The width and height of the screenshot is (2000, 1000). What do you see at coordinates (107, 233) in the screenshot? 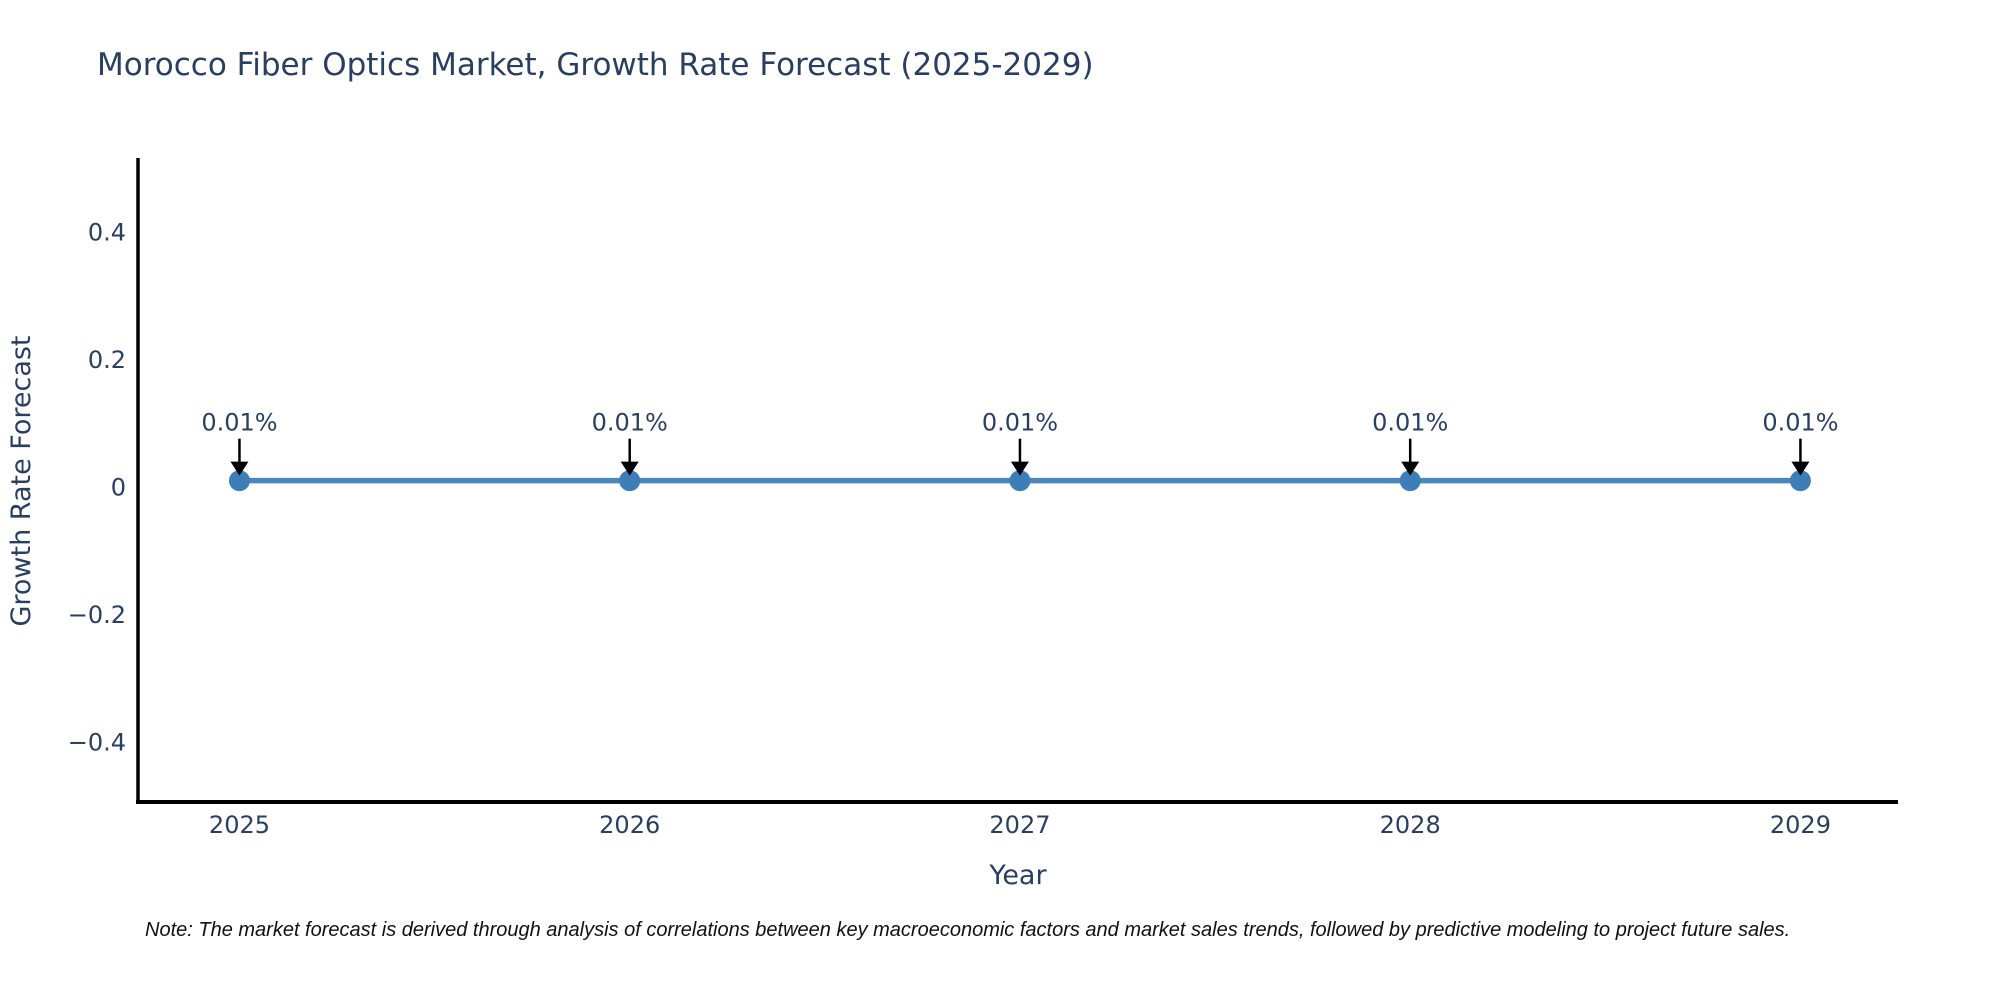
I see `y-tick-label: 0.4` at bounding box center [107, 233].